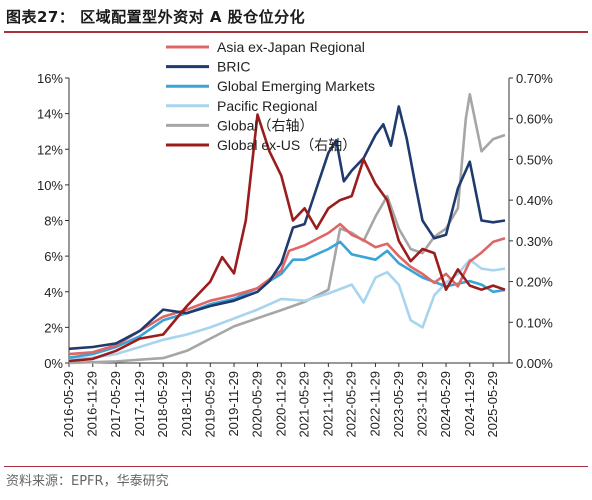  Describe the element at coordinates (534, 200) in the screenshot. I see `y-right-tick-label: 0.40%` at that location.